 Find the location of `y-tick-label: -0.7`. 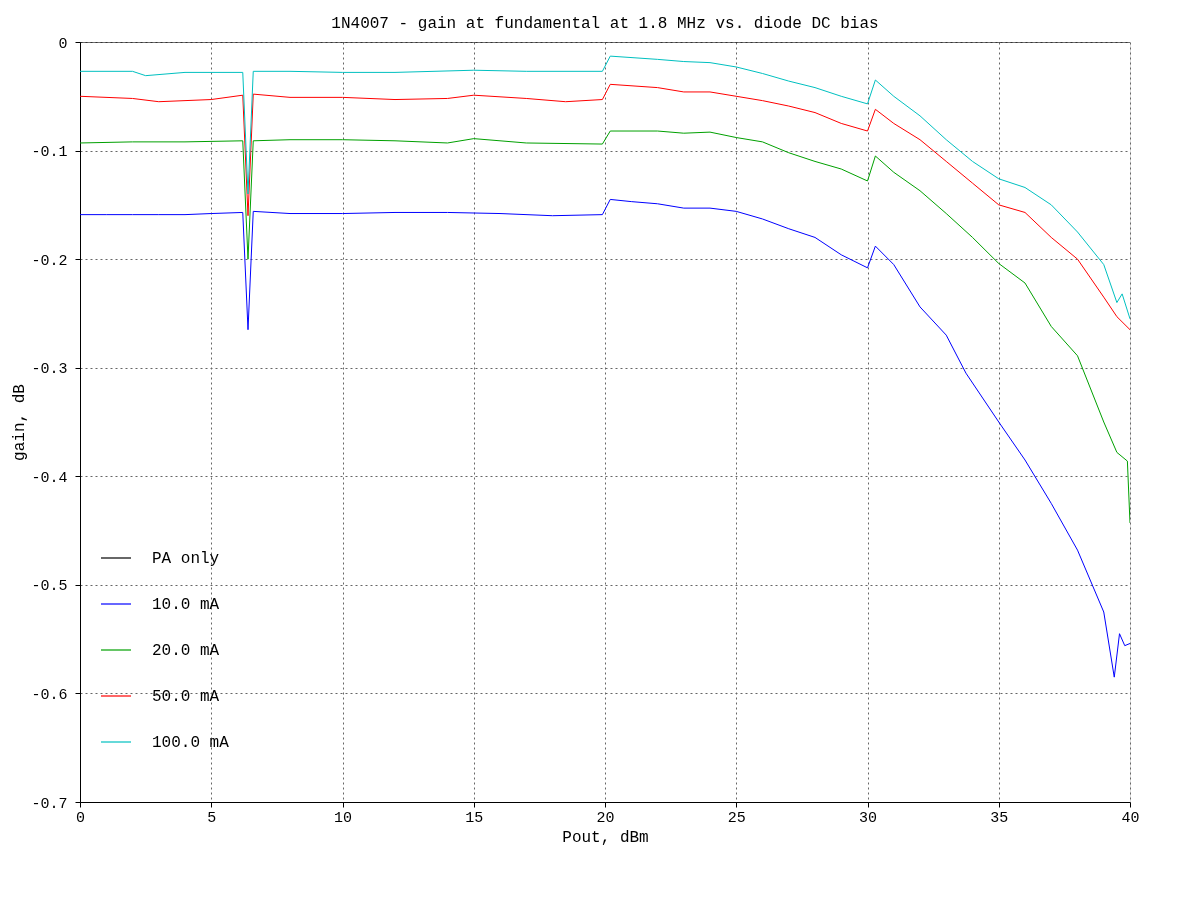

y-tick-label: -0.7 is located at coordinates (49, 804).